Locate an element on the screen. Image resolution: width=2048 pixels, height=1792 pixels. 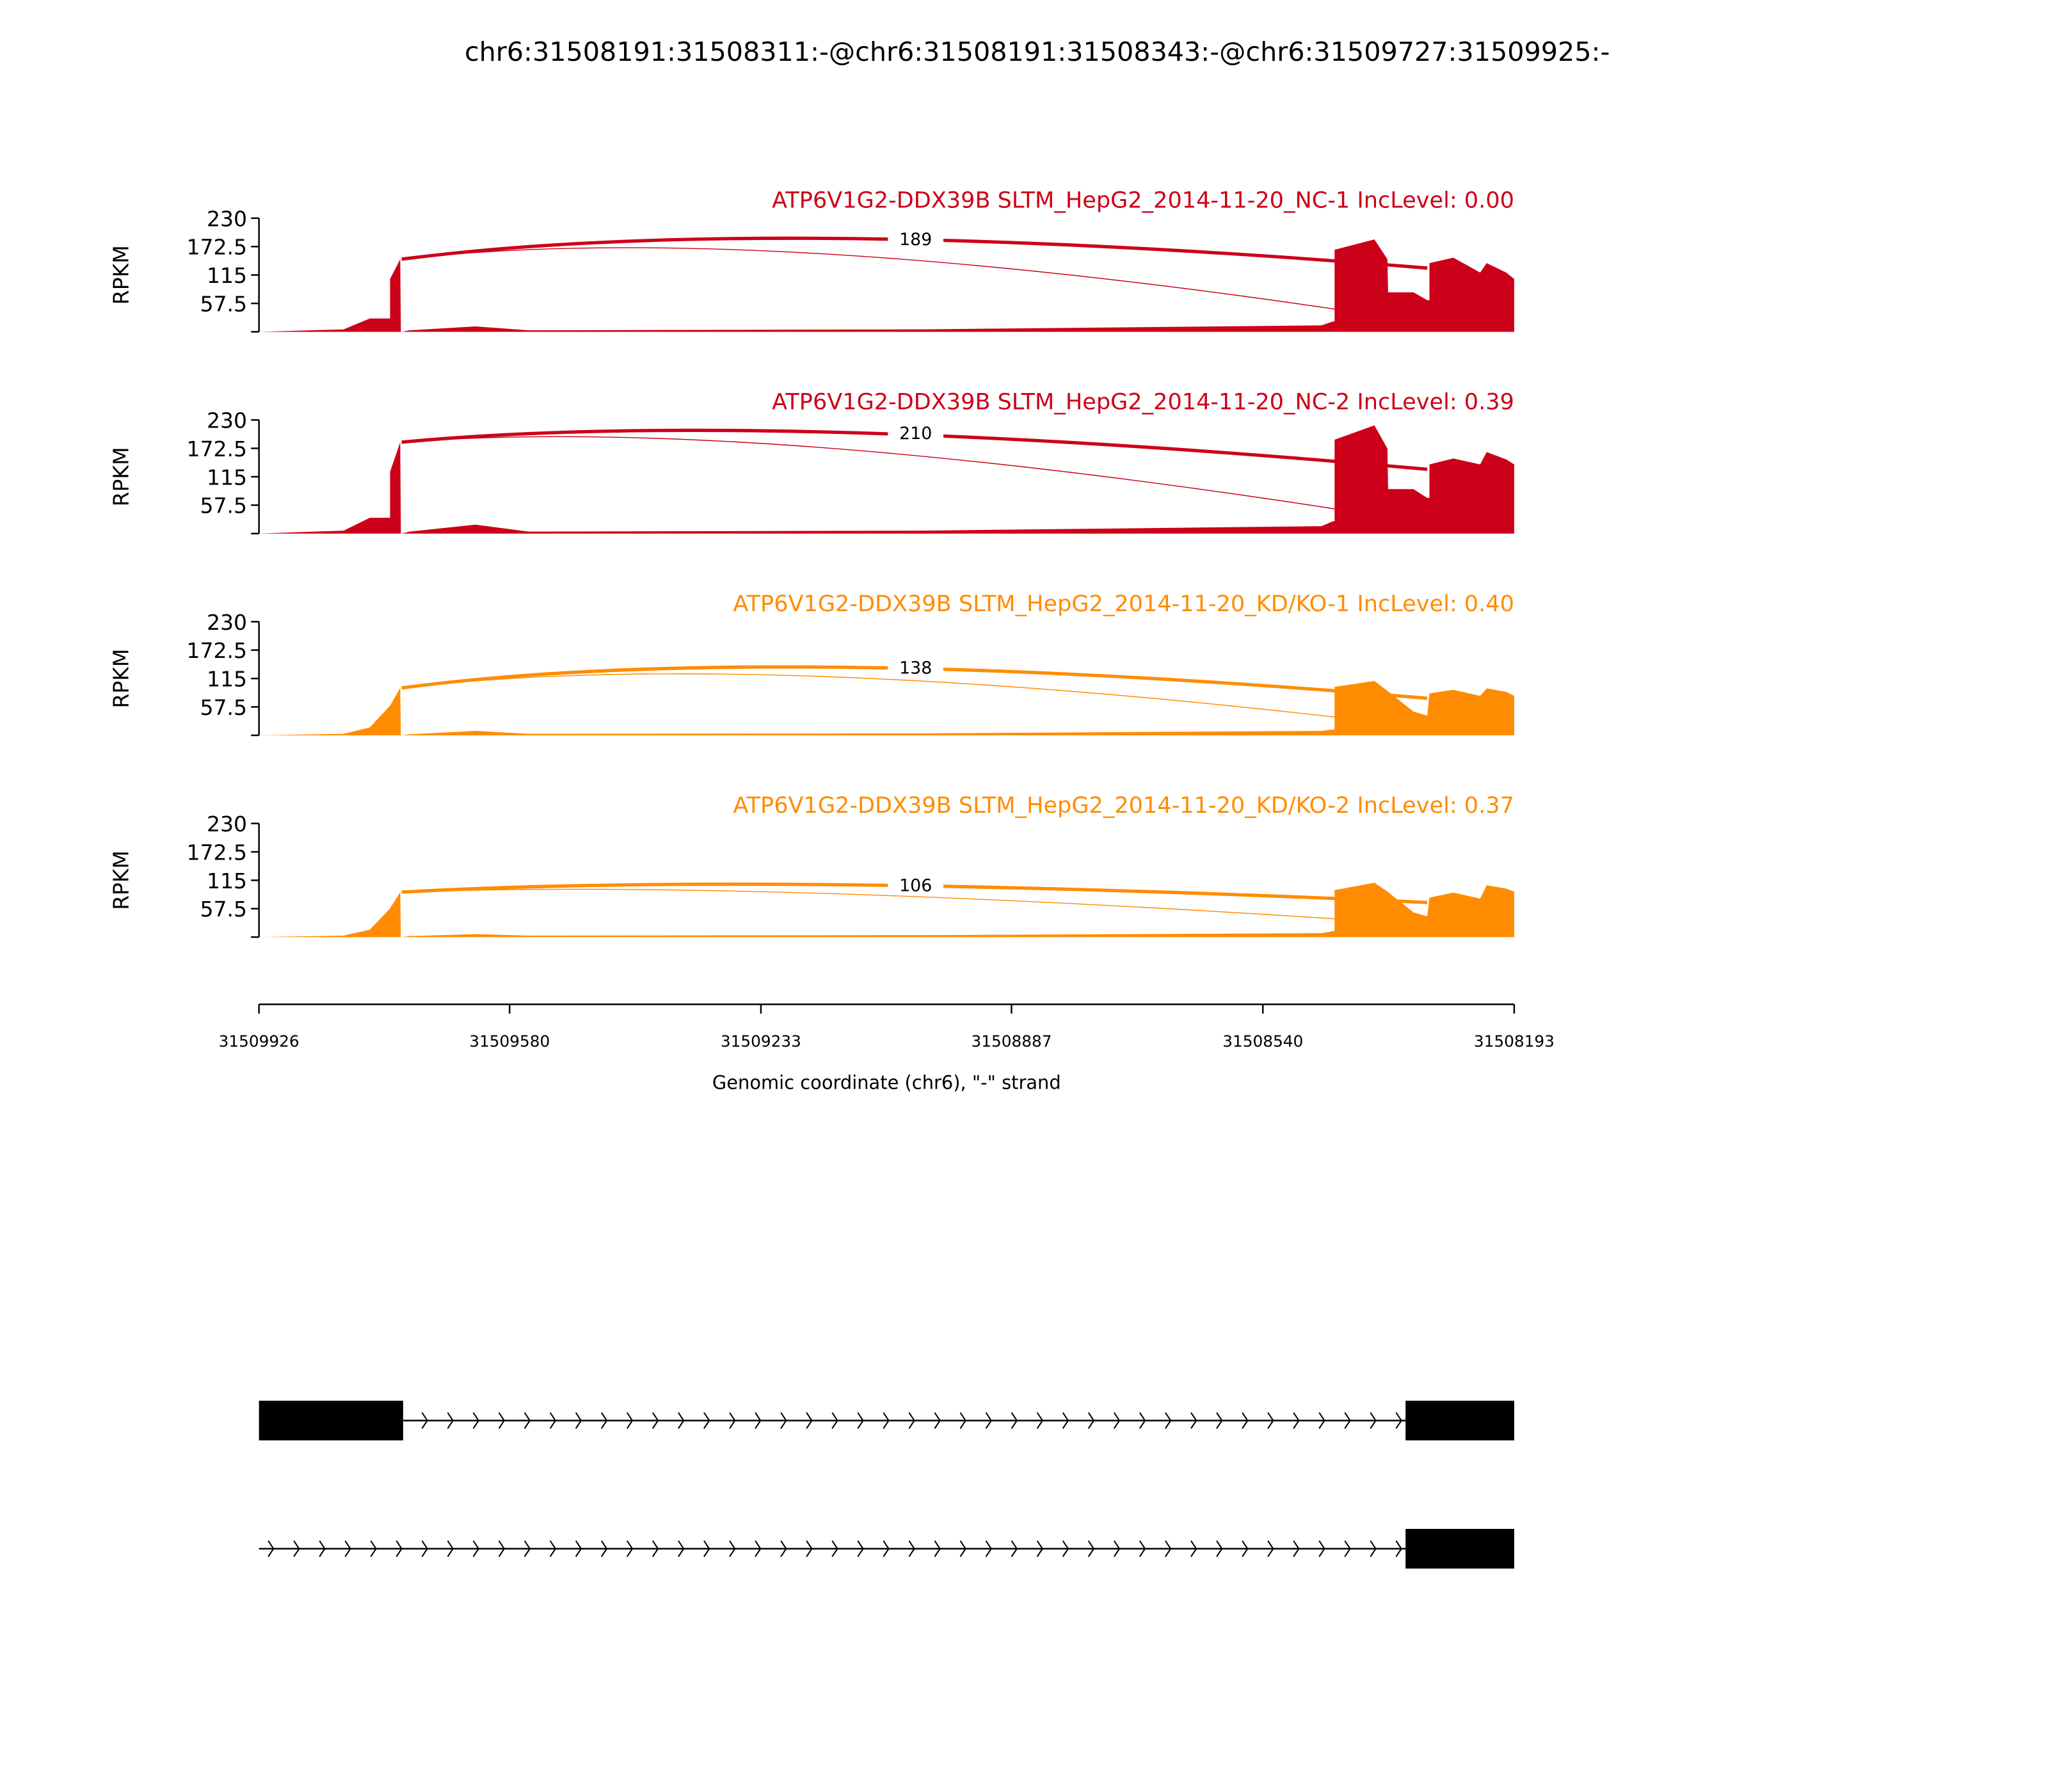
transcript-track is located at coordinates (886, 1548).